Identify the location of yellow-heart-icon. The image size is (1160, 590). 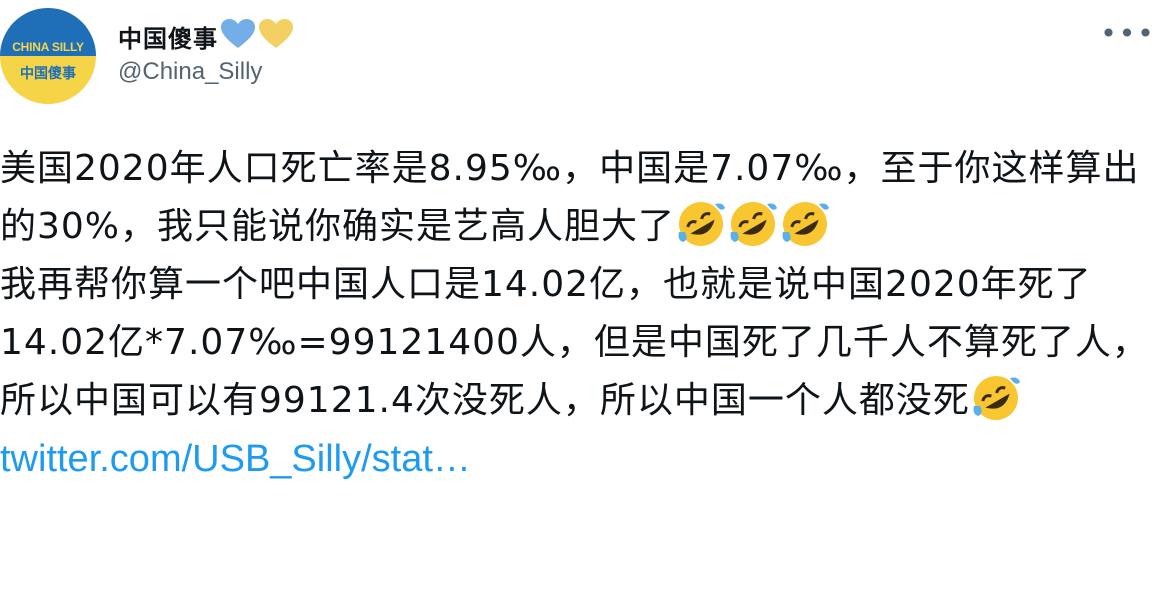
(276, 36).